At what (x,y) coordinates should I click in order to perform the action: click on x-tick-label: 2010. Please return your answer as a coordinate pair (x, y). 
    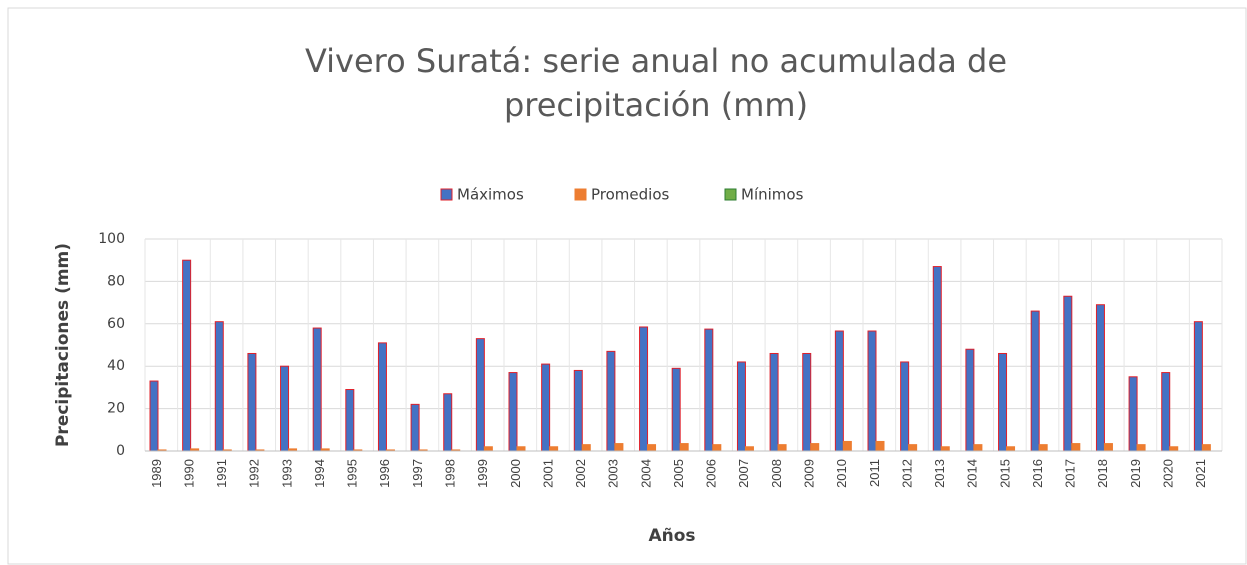
    Looking at the image, I should click on (841, 473).